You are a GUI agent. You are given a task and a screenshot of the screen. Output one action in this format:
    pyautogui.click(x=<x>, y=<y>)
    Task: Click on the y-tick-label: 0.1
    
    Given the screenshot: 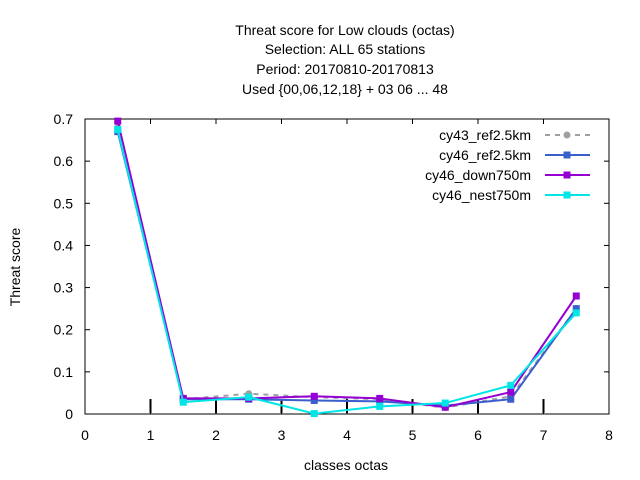 What is the action you would take?
    pyautogui.click(x=64, y=372)
    